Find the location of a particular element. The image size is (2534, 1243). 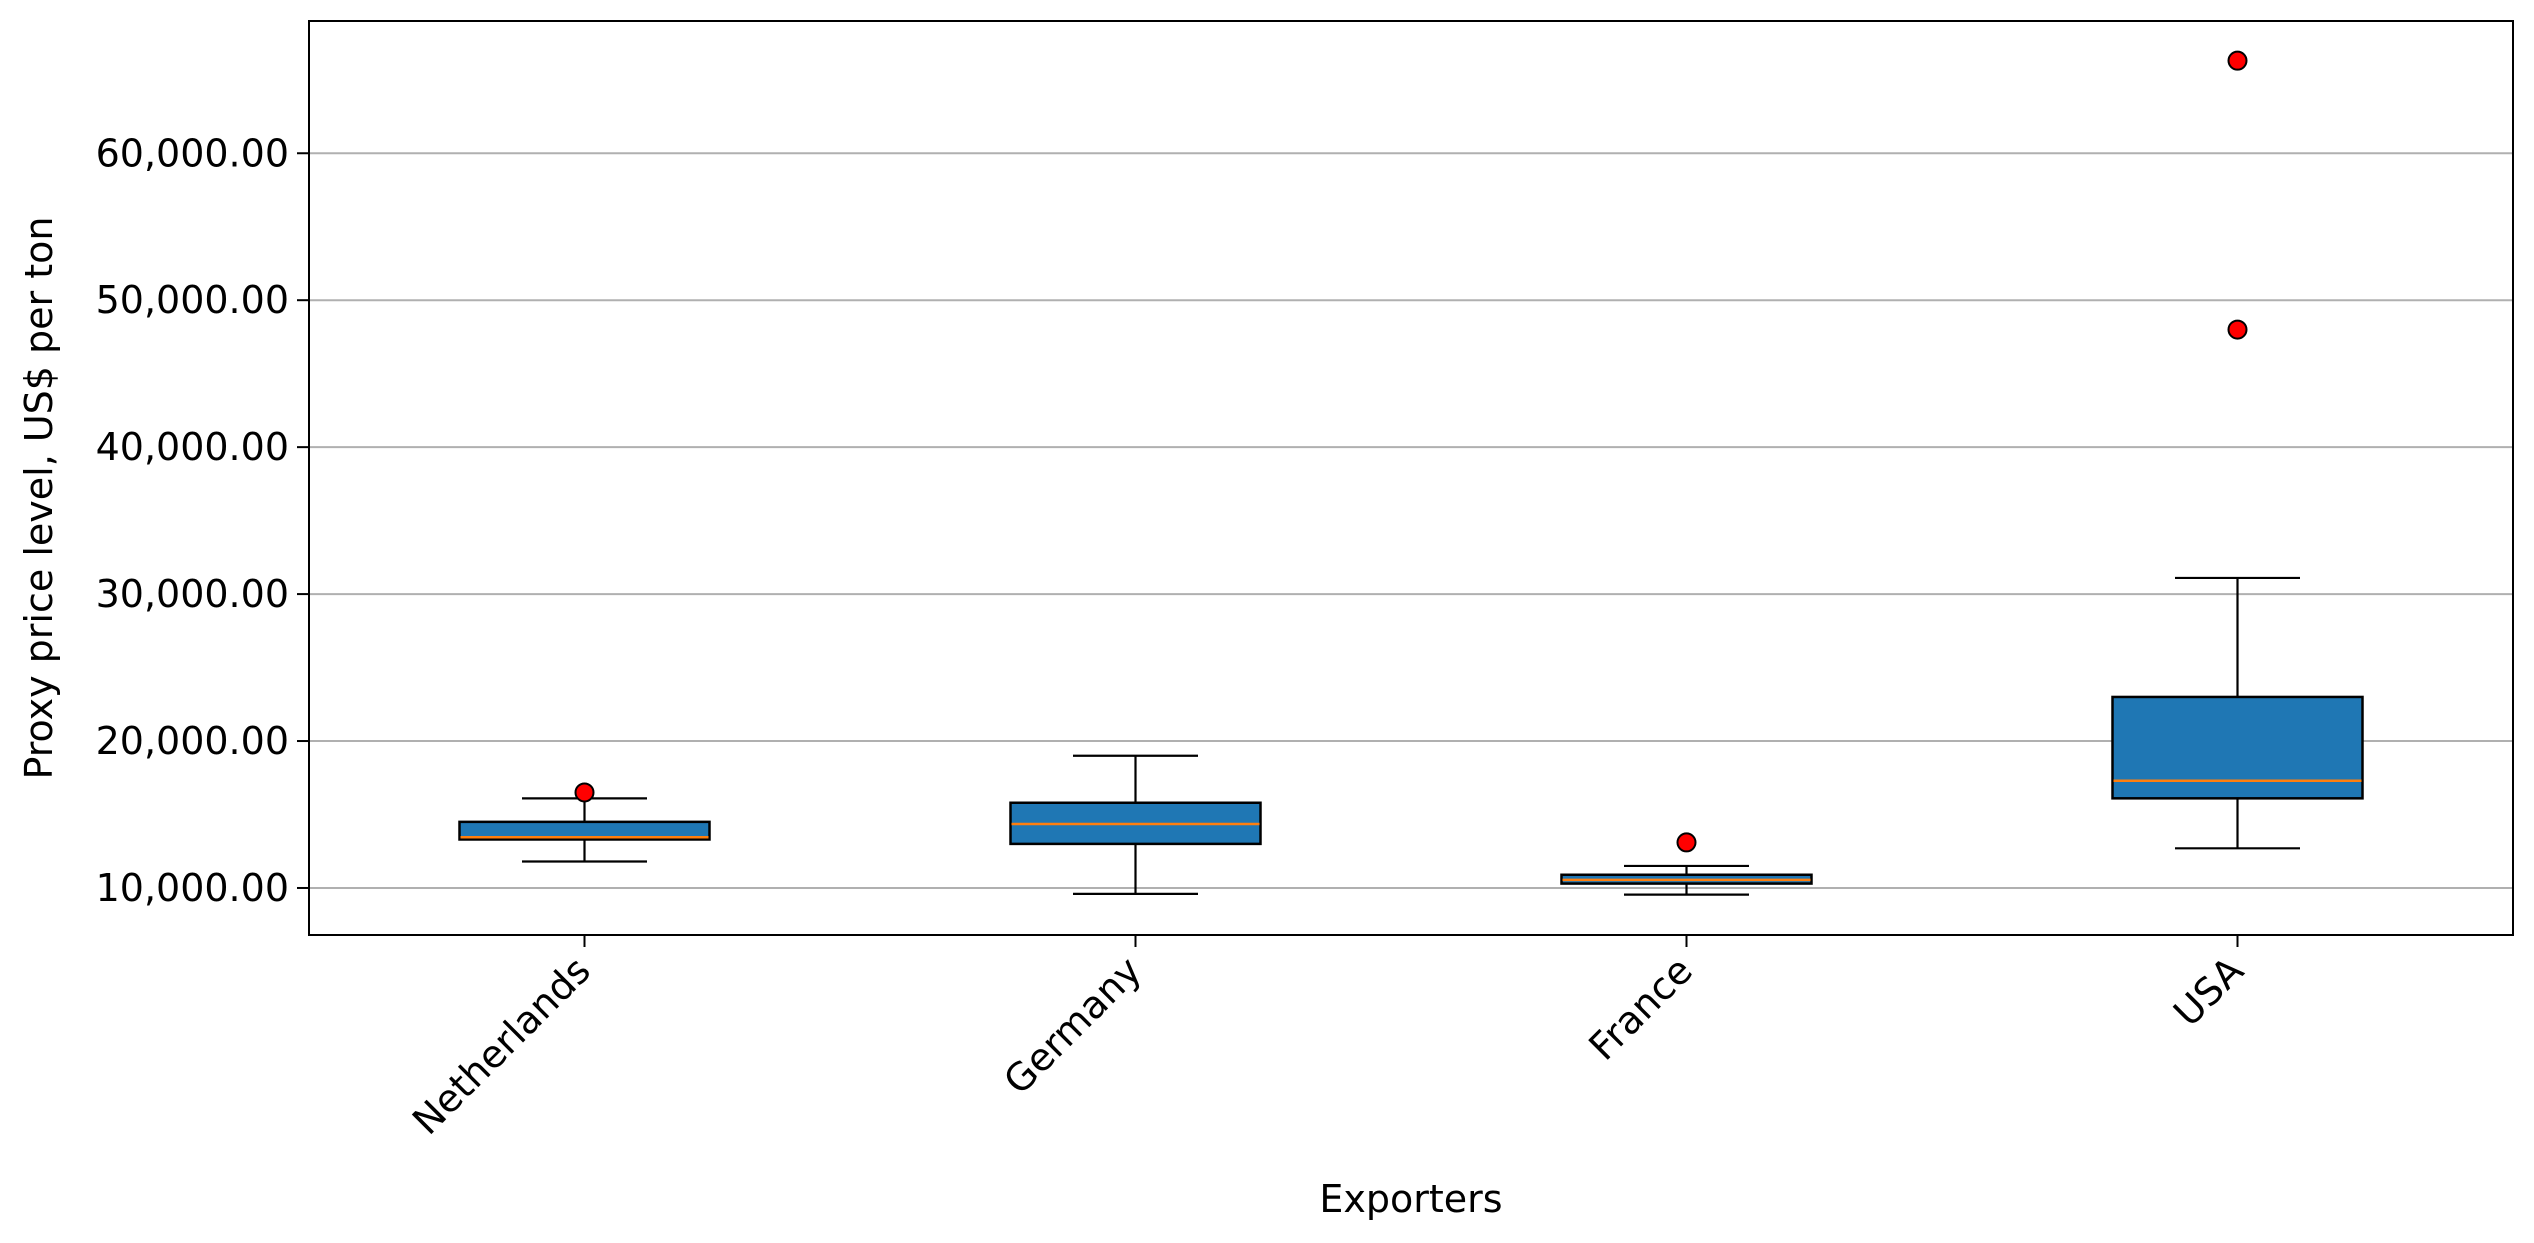

y-tick-label: 60,000.00 is located at coordinates (192, 153).